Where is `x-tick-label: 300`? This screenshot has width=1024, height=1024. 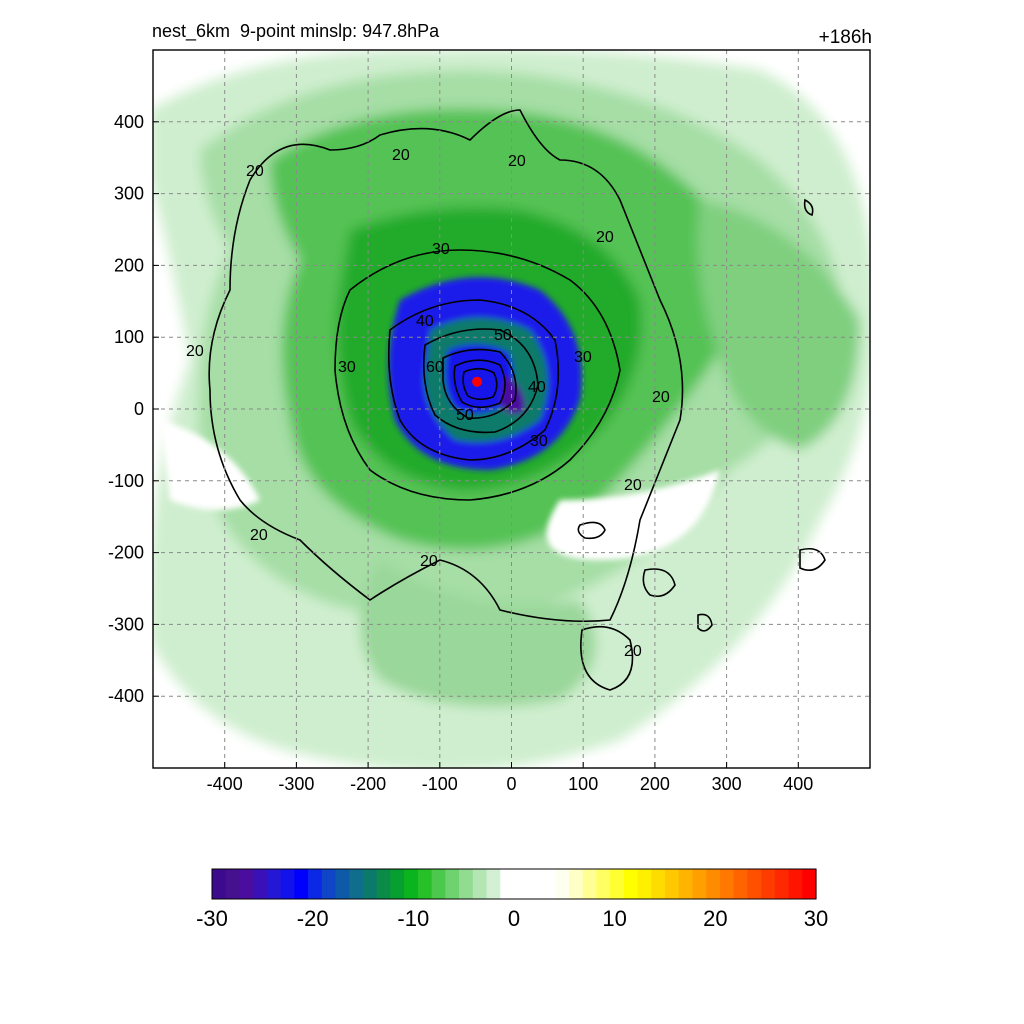 x-tick-label: 300 is located at coordinates (727, 784).